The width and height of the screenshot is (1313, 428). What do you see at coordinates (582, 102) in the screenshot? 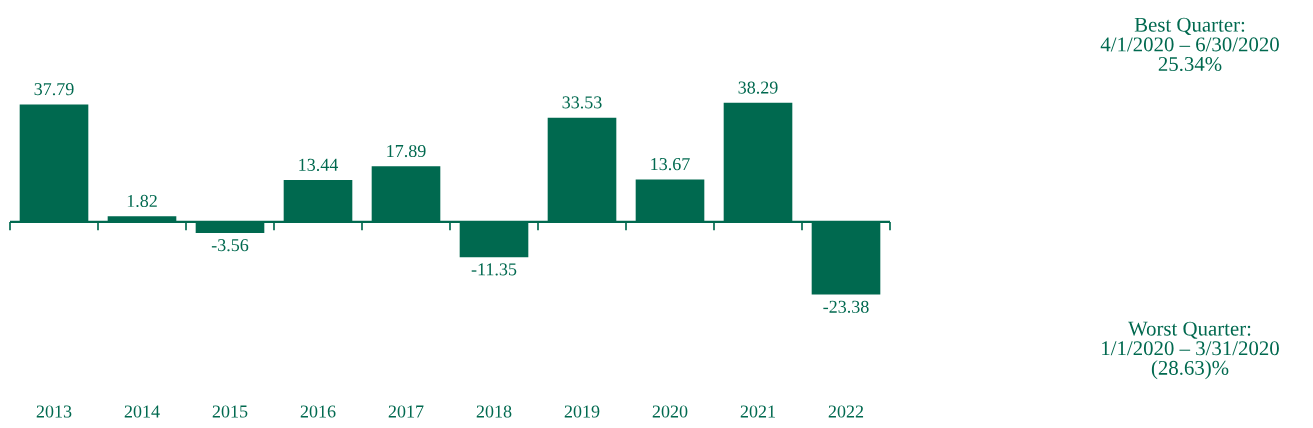
I see `data-label: 33.53` at bounding box center [582, 102].